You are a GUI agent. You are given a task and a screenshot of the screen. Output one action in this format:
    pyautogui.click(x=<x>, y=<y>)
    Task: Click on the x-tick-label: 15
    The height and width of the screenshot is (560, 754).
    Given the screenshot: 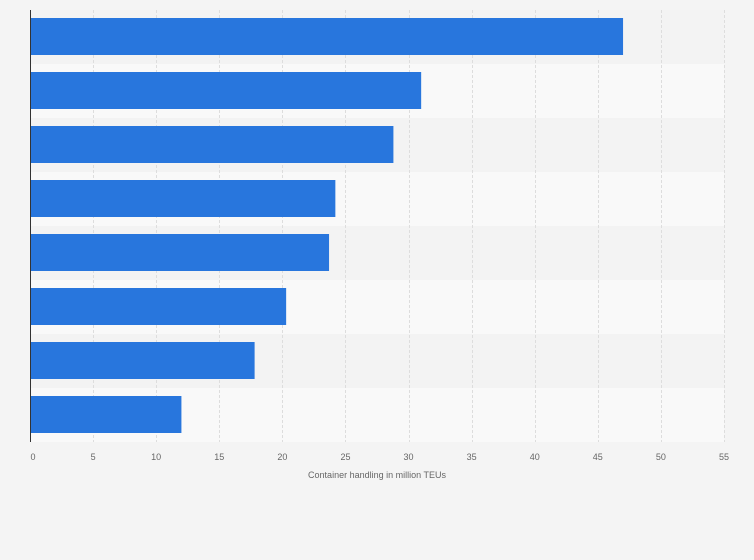 What is the action you would take?
    pyautogui.click(x=219, y=457)
    